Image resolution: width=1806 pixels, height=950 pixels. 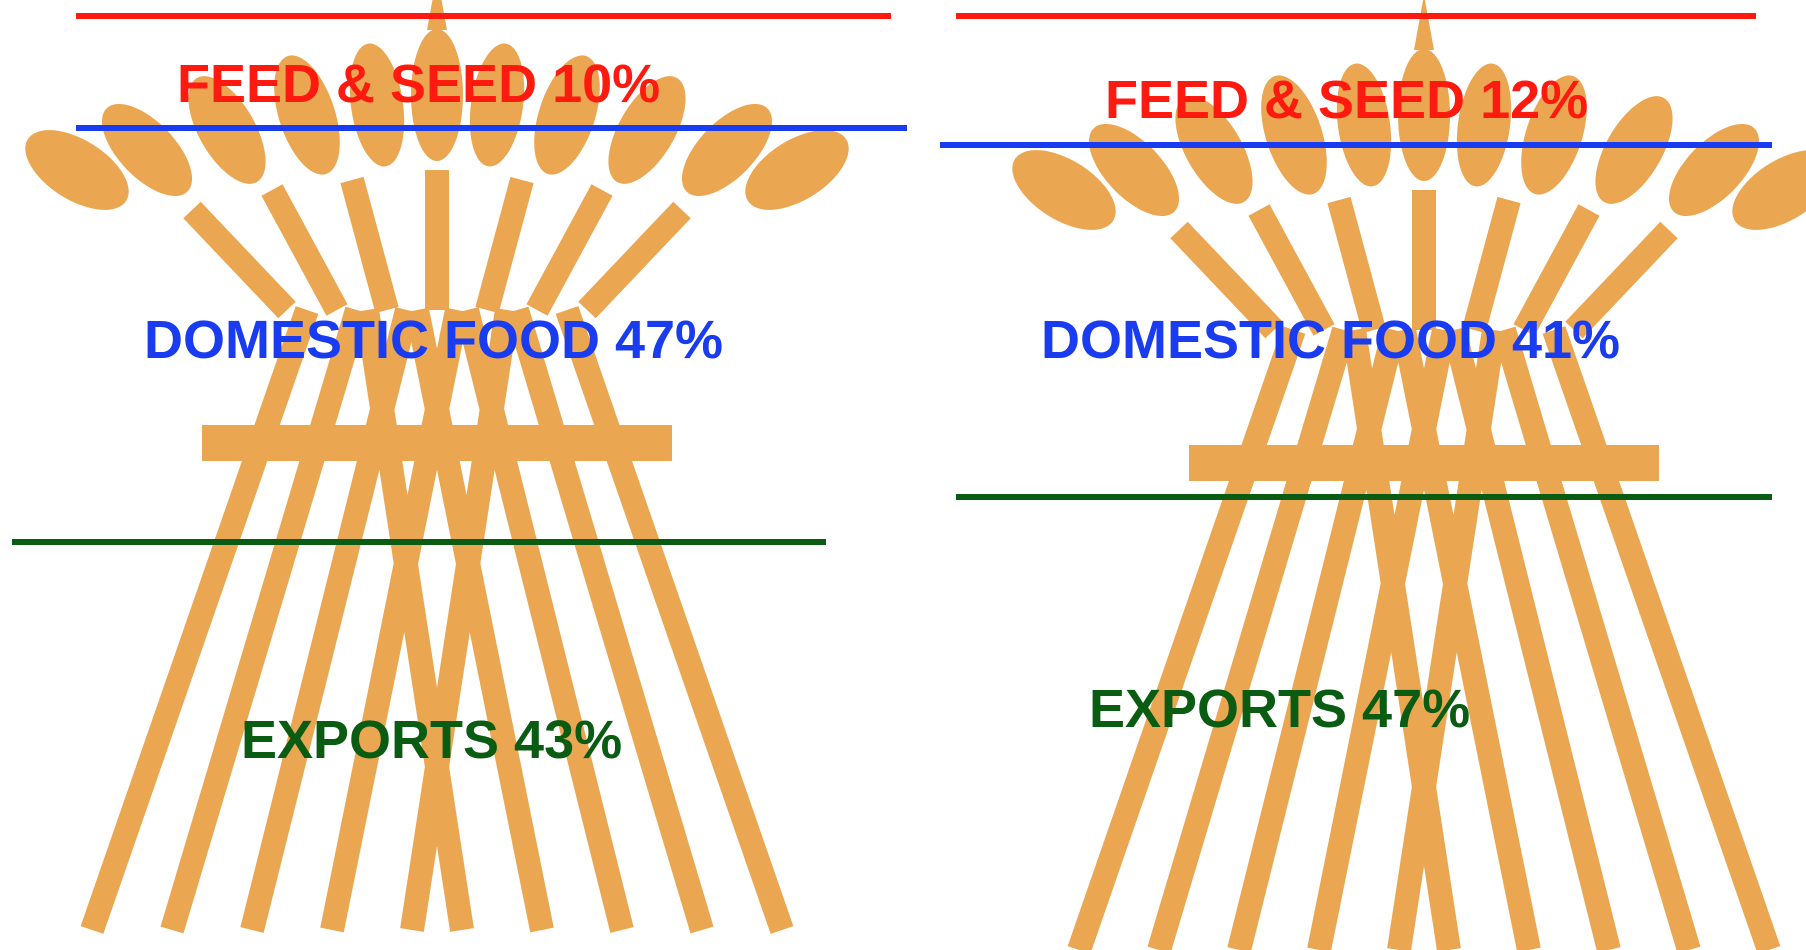 I want to click on feed-seed-label: FEED & SEED 12%, so click(x=1346, y=100).